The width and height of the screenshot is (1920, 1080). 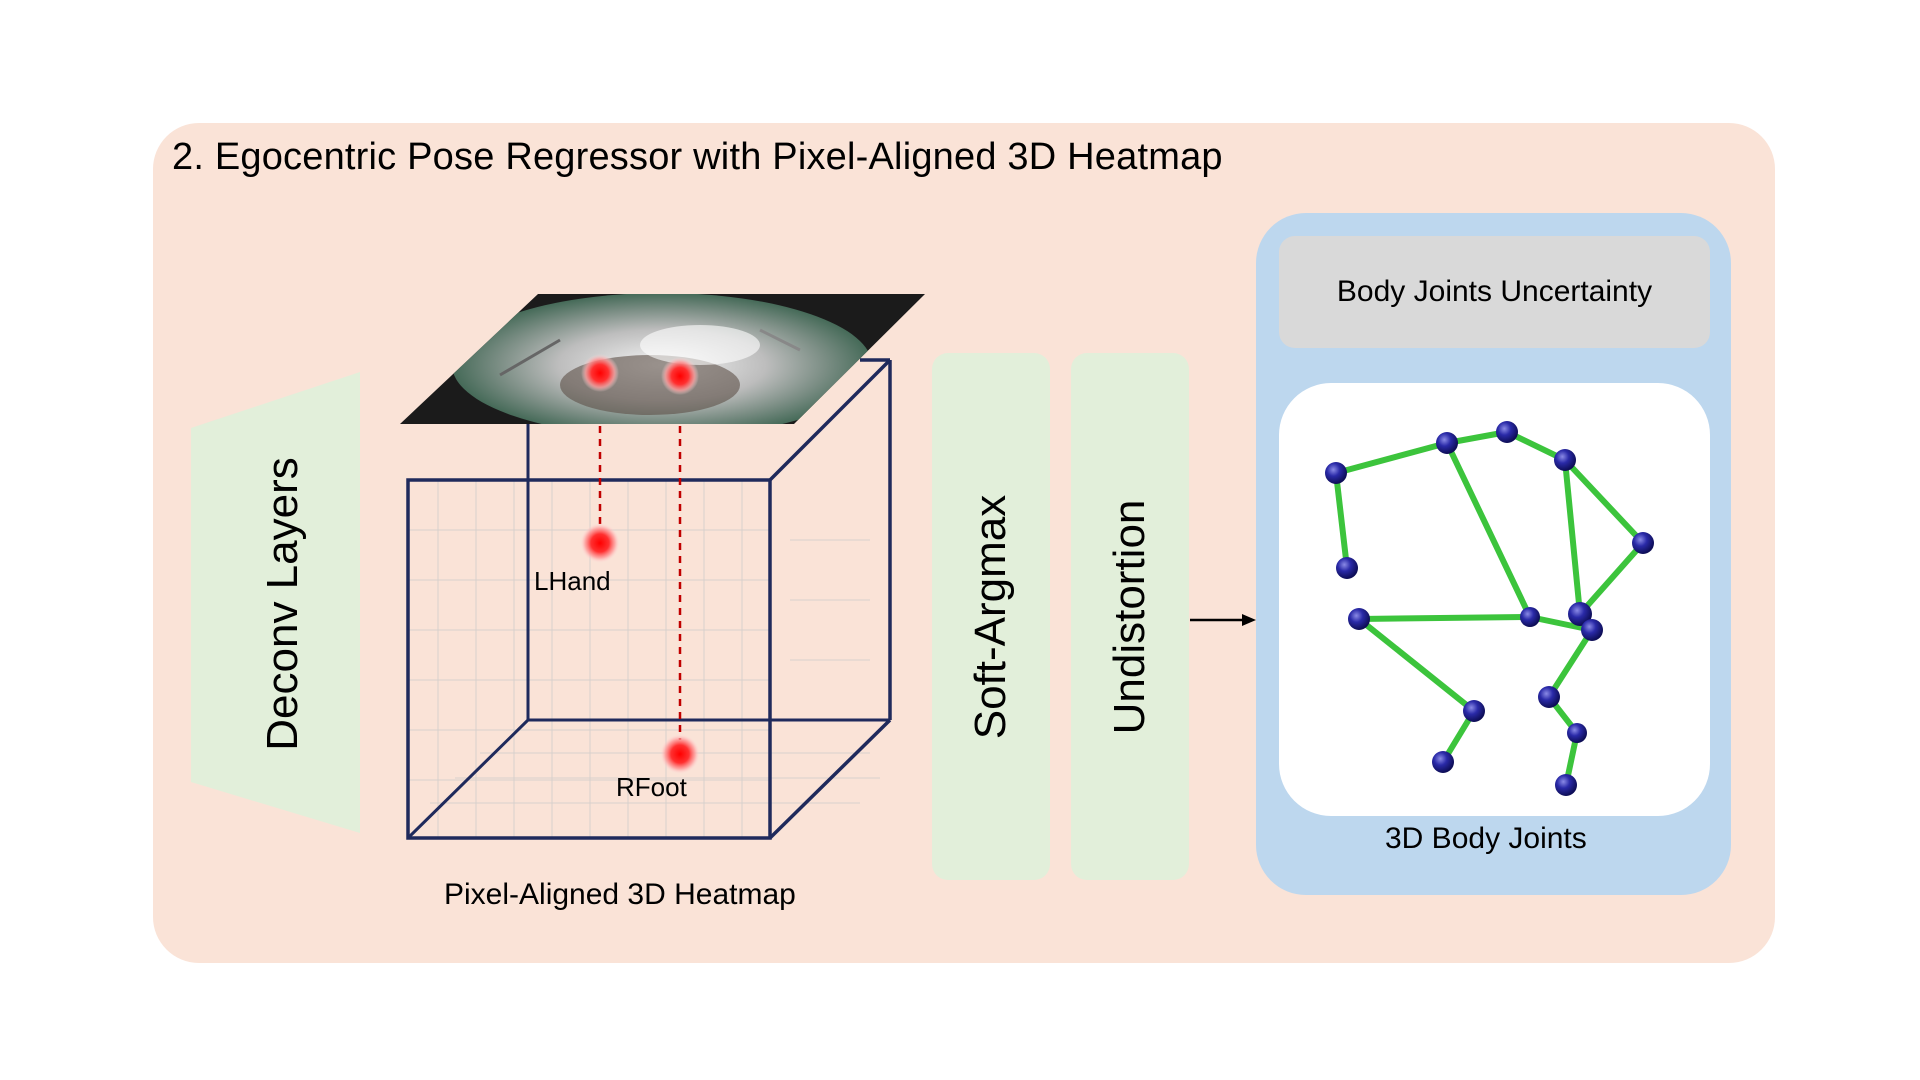 What do you see at coordinates (991, 616) in the screenshot?
I see `softargmax-box: Soft-Argmax` at bounding box center [991, 616].